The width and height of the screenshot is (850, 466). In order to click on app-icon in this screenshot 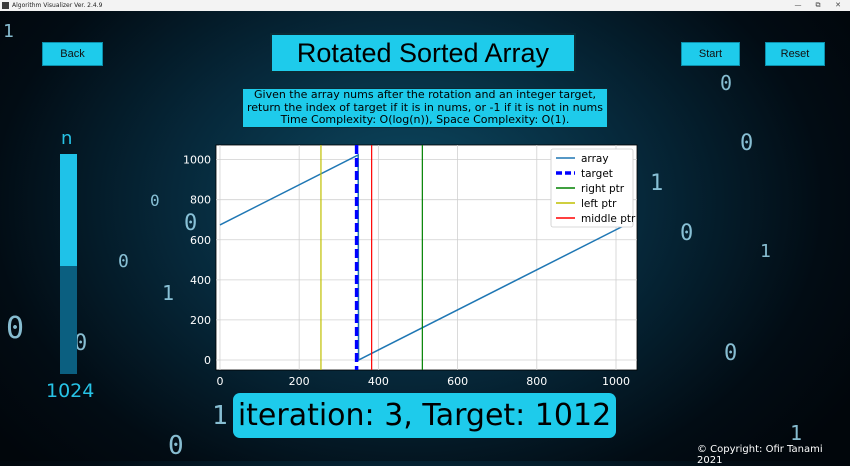, I will do `click(5, 5)`.